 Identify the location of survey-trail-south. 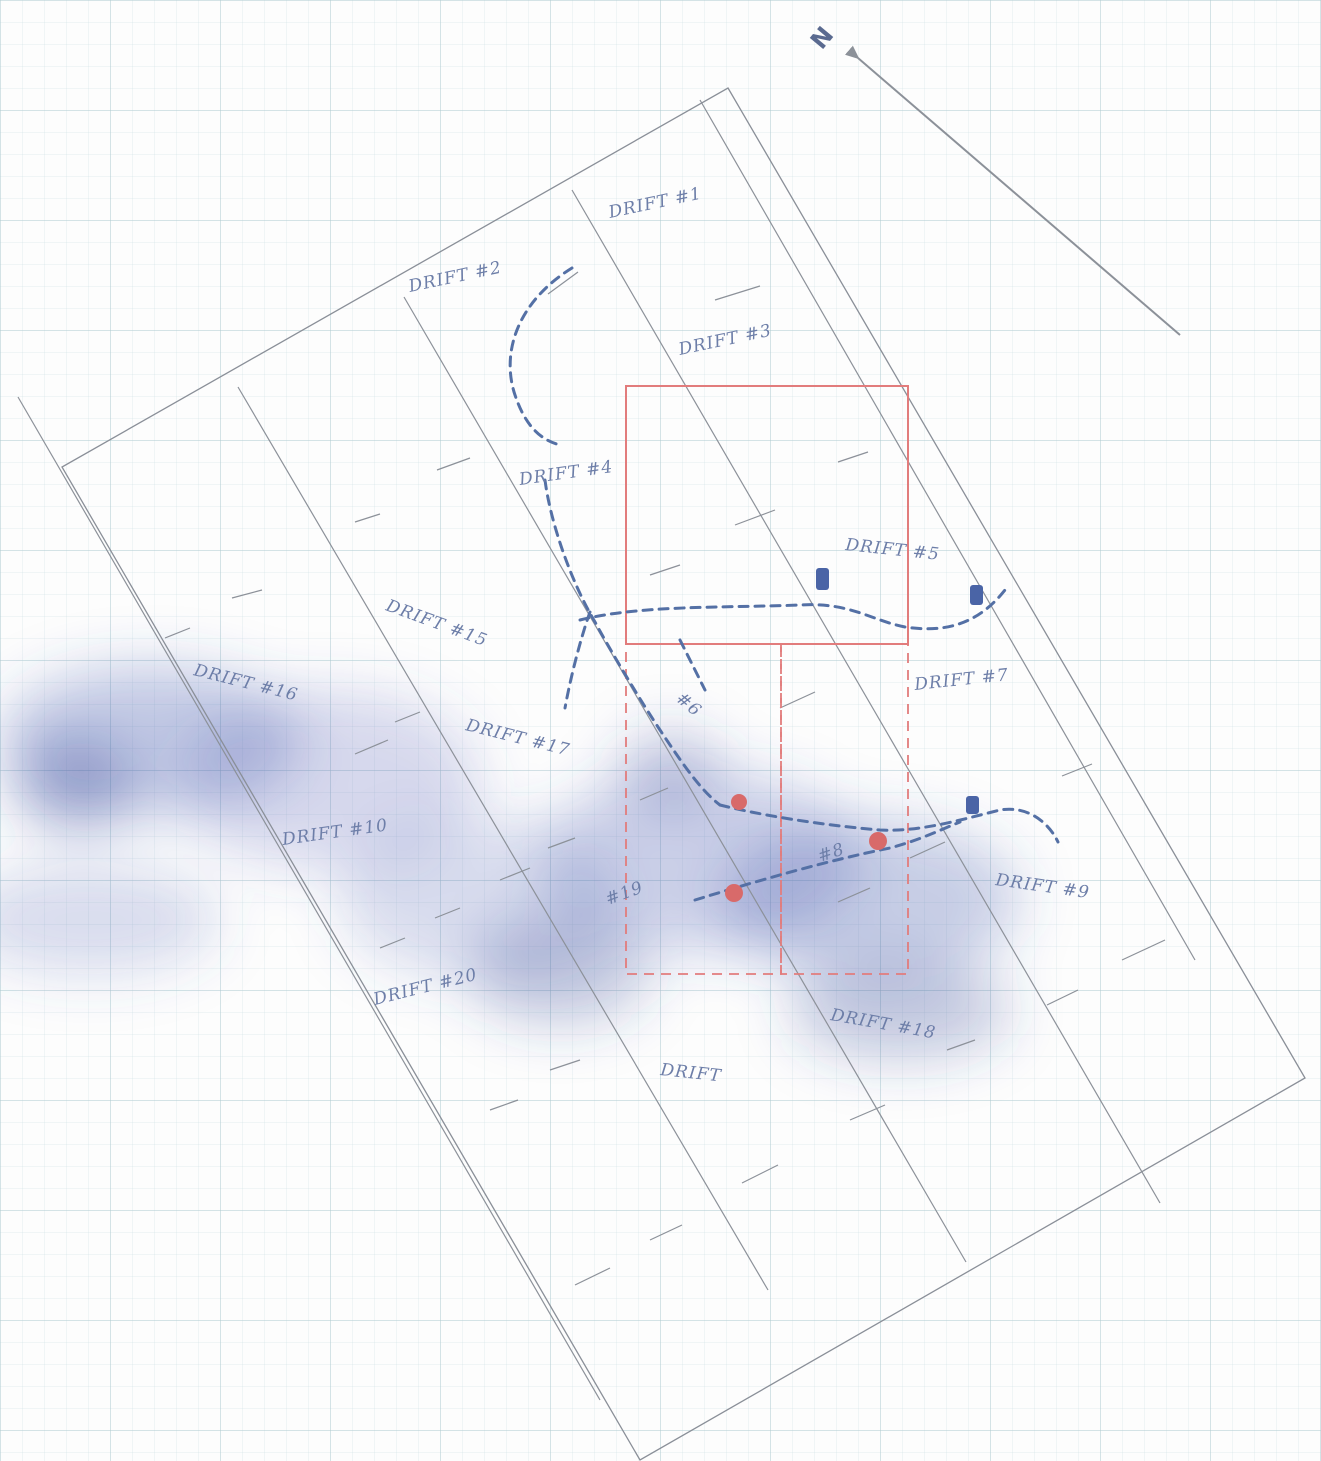
(889, 823).